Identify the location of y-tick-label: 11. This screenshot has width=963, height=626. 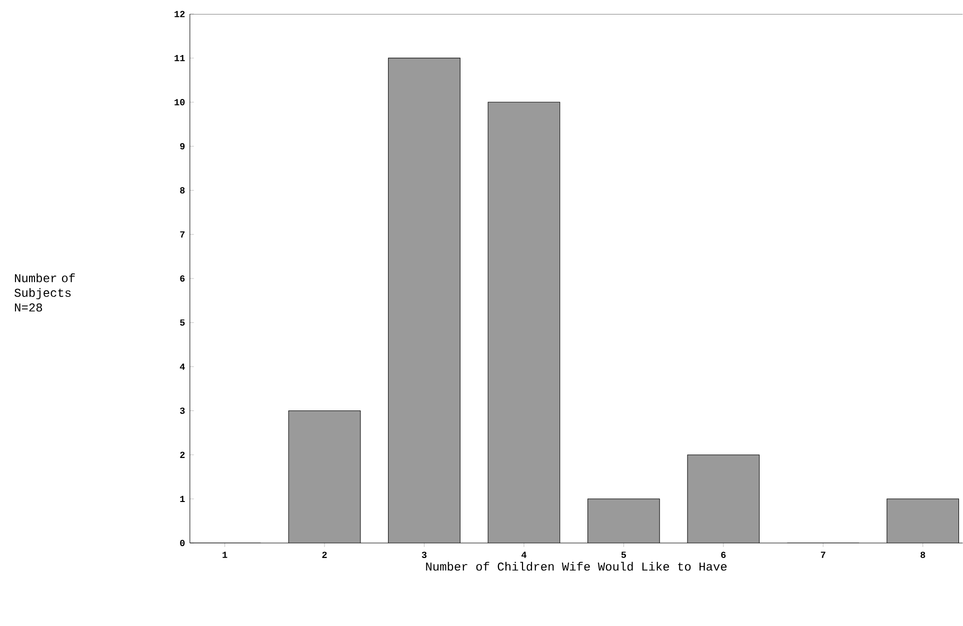
(179, 58).